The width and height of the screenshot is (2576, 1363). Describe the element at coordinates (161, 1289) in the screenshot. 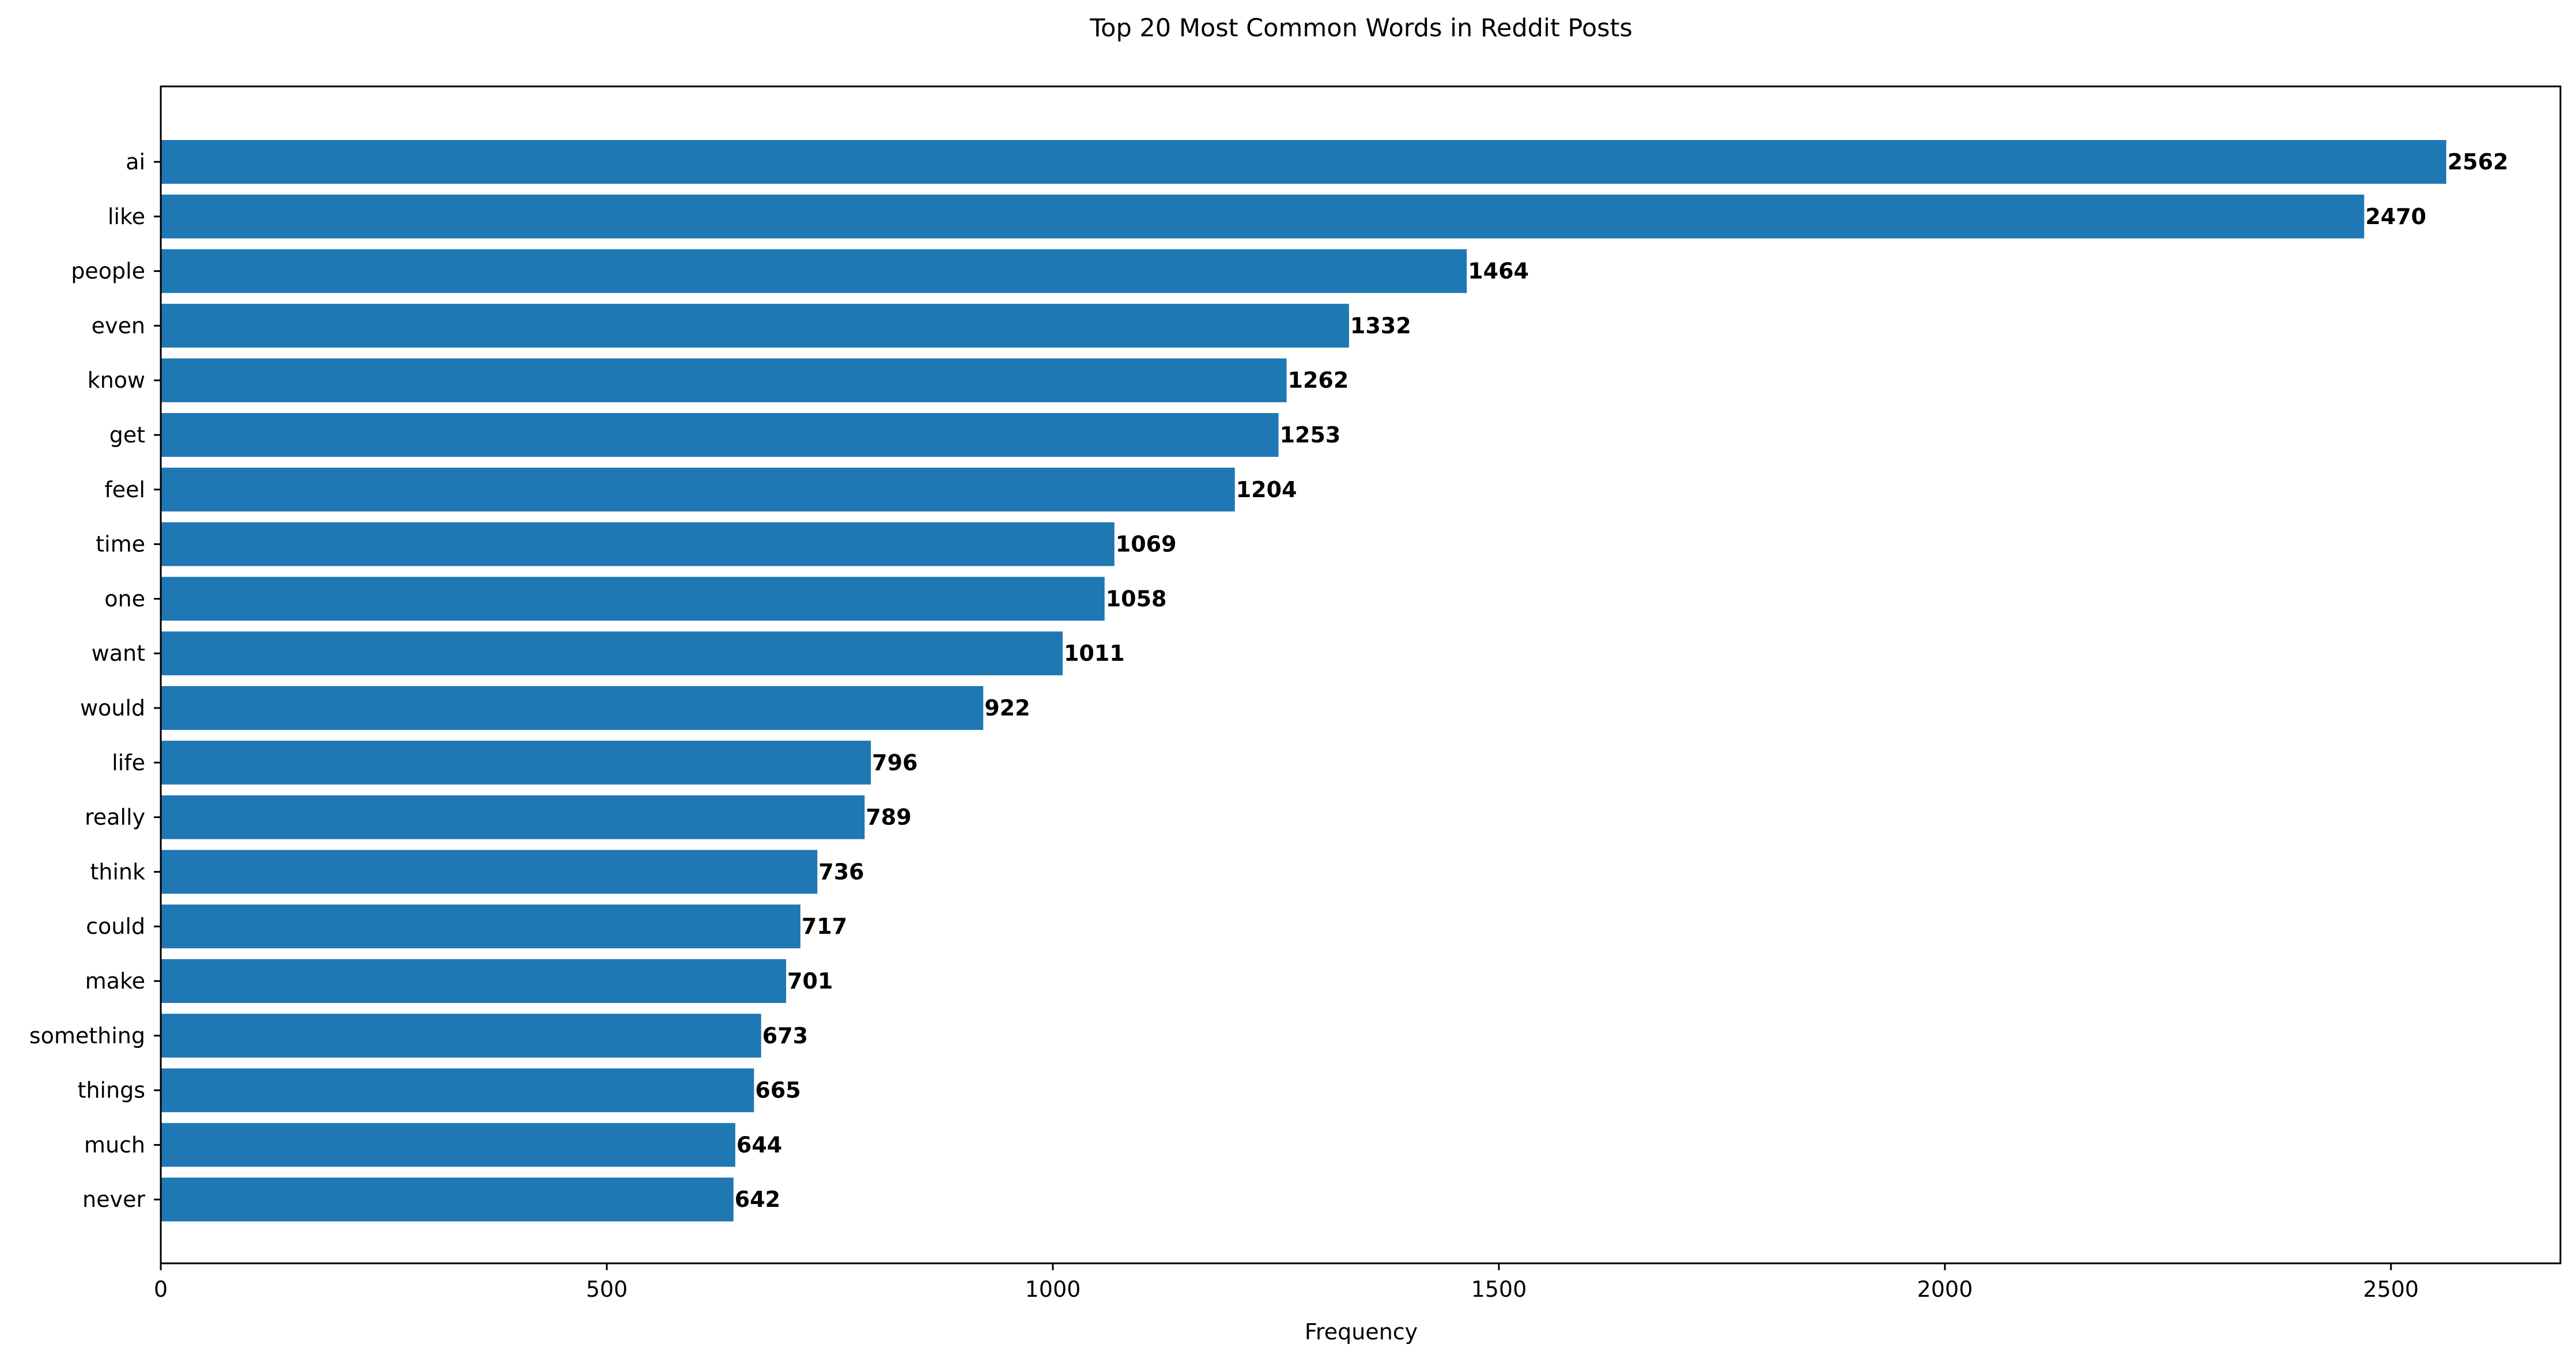

I see `x-tick-label: 0` at that location.